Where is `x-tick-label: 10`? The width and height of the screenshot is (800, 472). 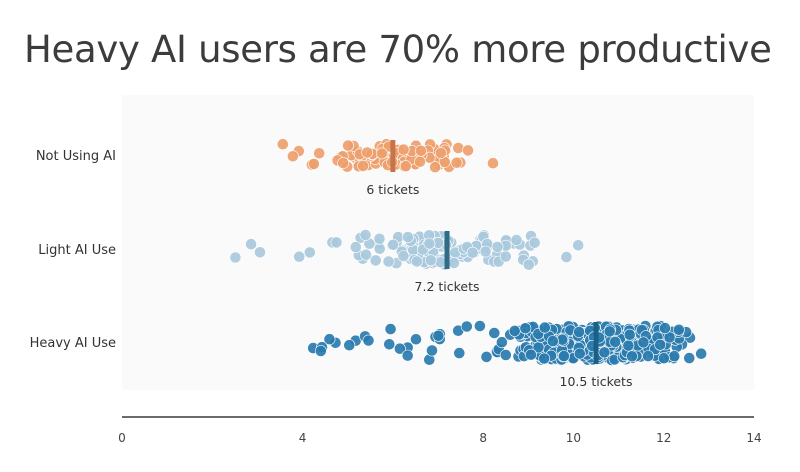 x-tick-label: 10 is located at coordinates (573, 438).